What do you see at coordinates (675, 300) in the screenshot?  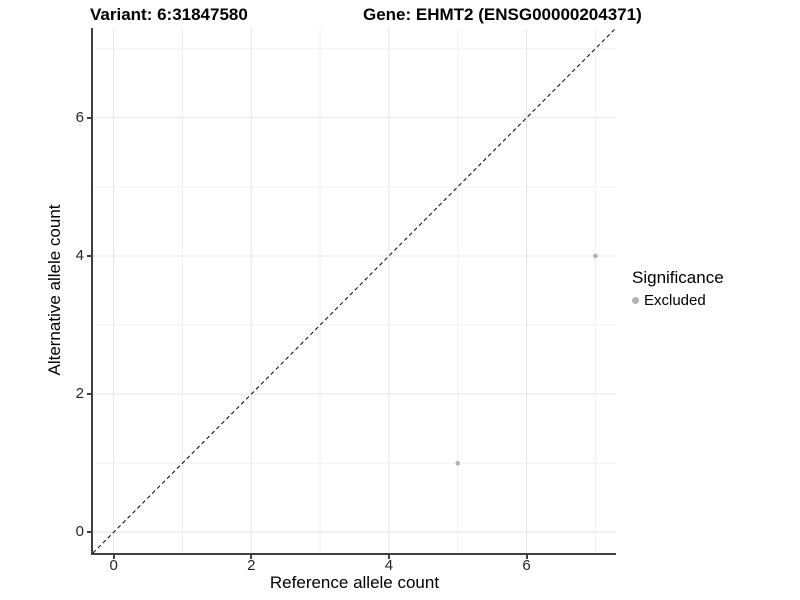 I see `legend-item-label: Excluded` at bounding box center [675, 300].